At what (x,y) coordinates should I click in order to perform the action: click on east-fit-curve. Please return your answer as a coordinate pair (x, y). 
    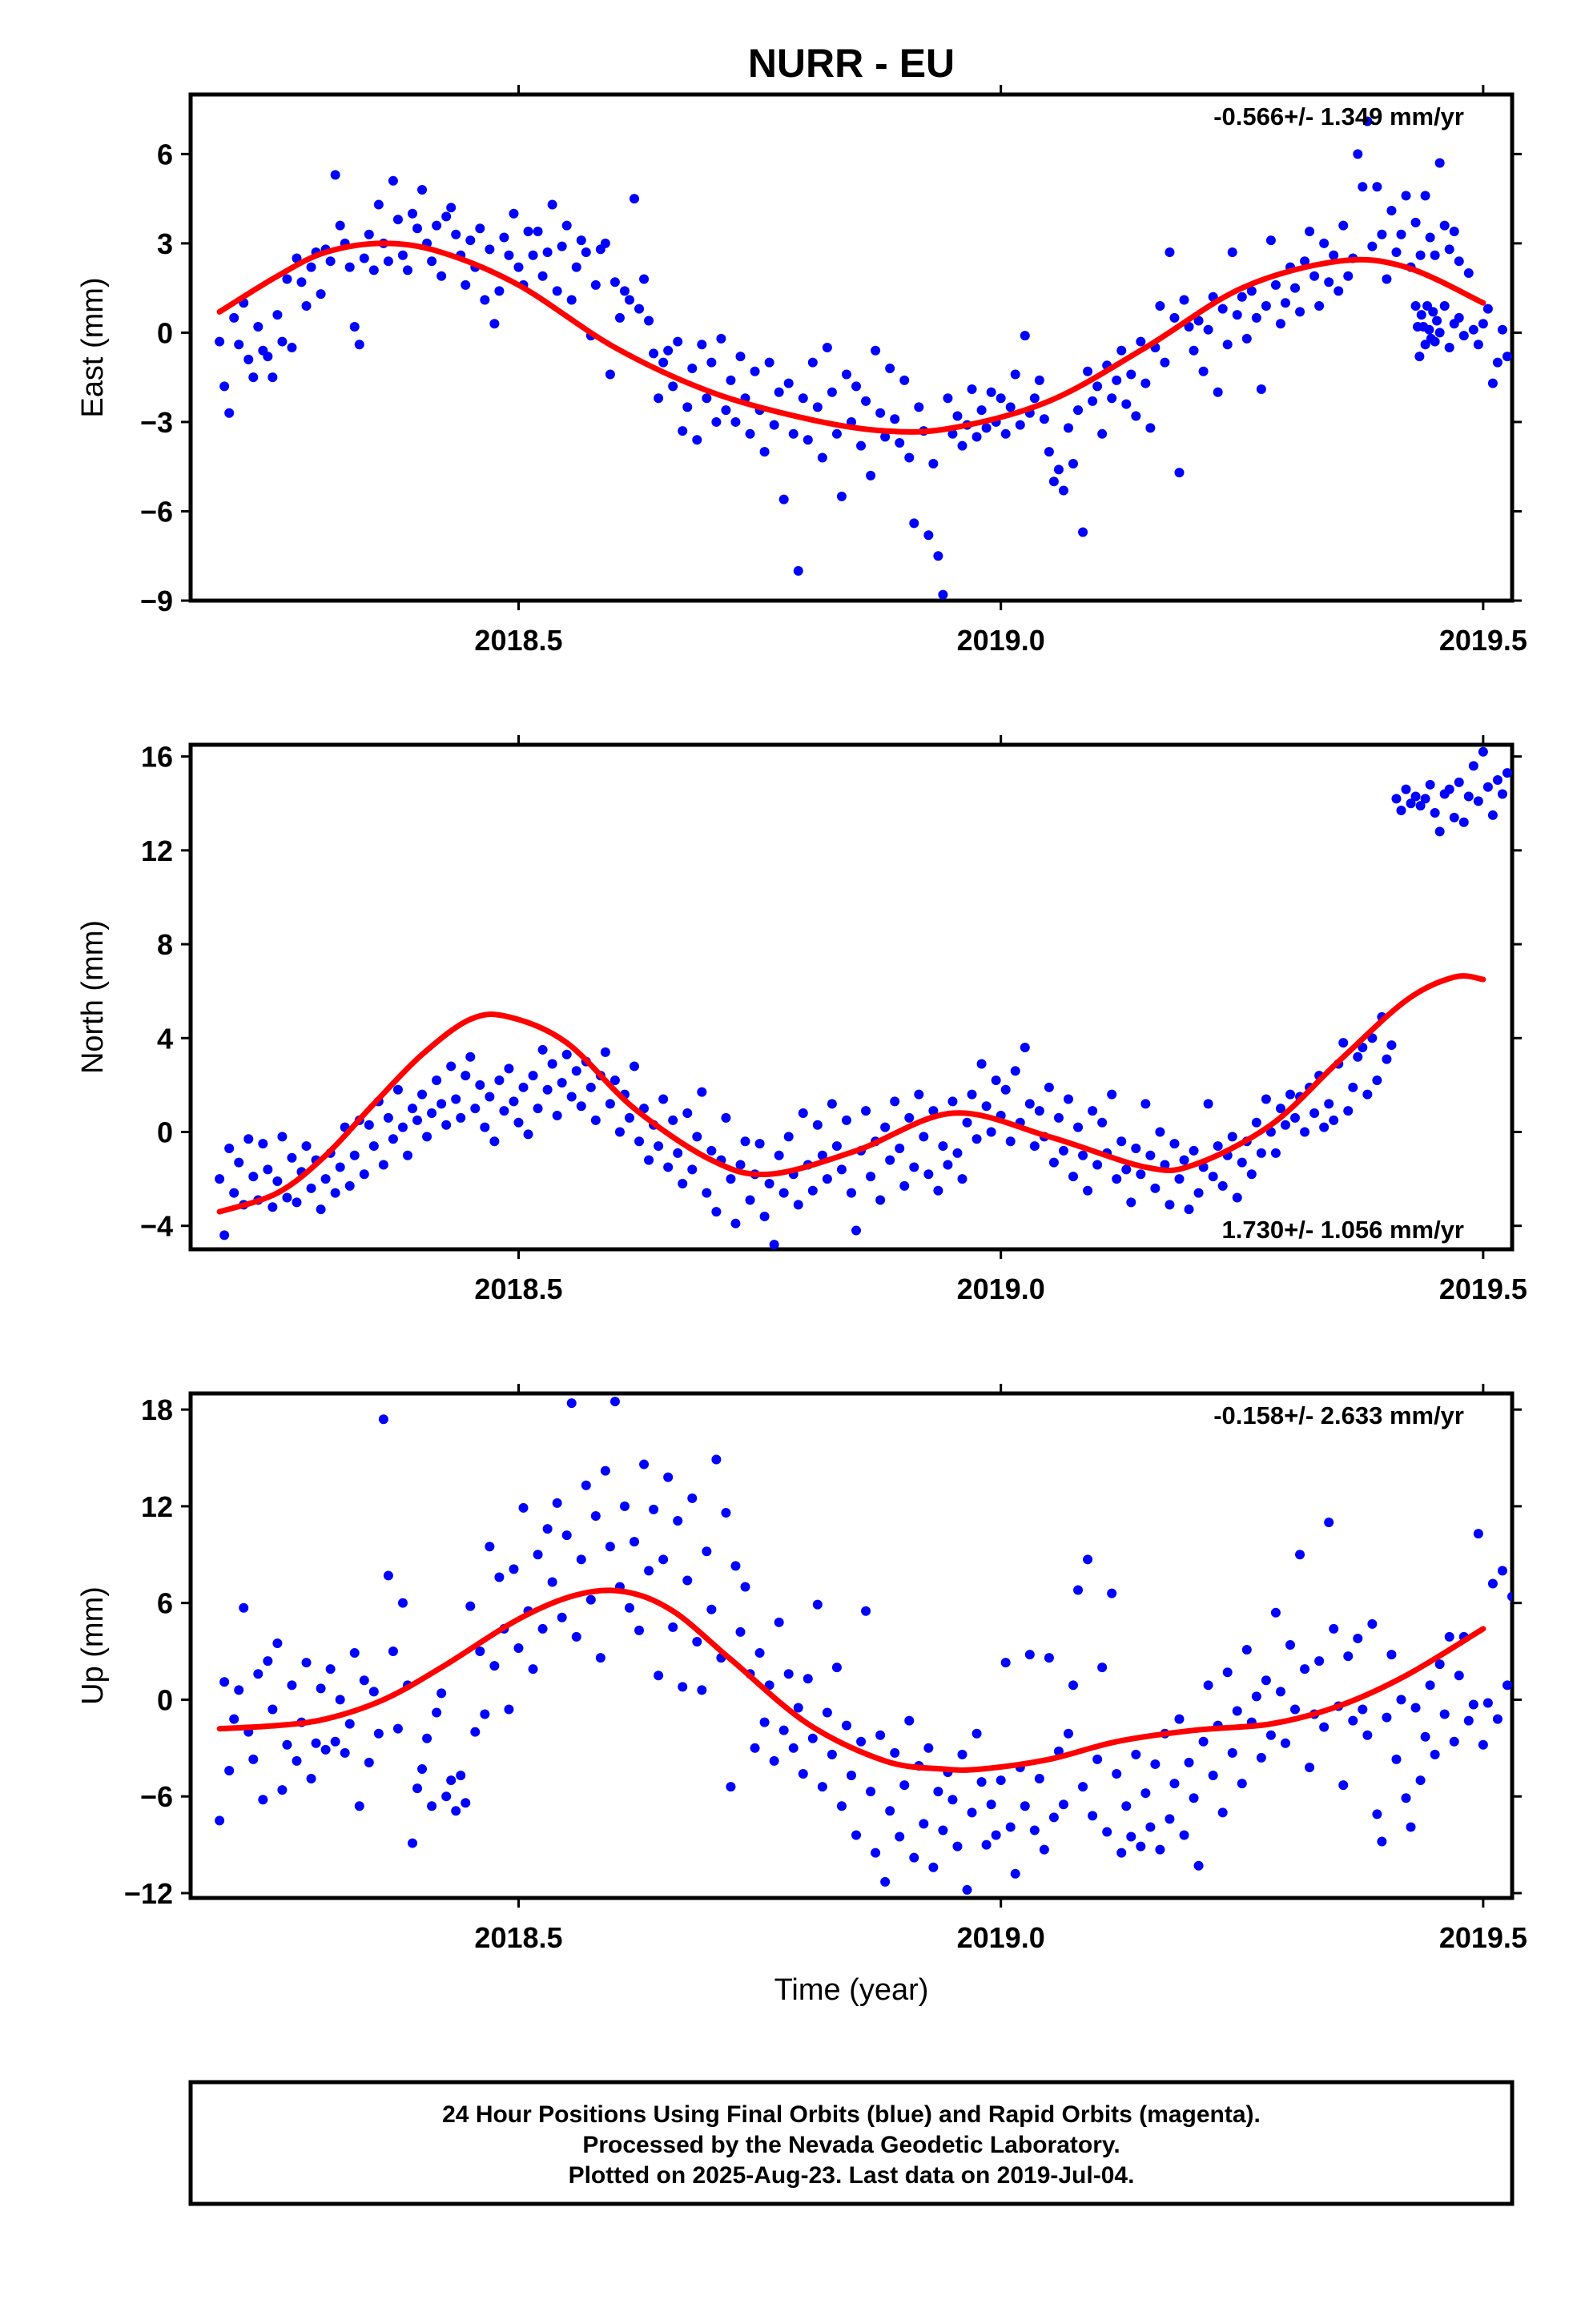
    Looking at the image, I should click on (851, 337).